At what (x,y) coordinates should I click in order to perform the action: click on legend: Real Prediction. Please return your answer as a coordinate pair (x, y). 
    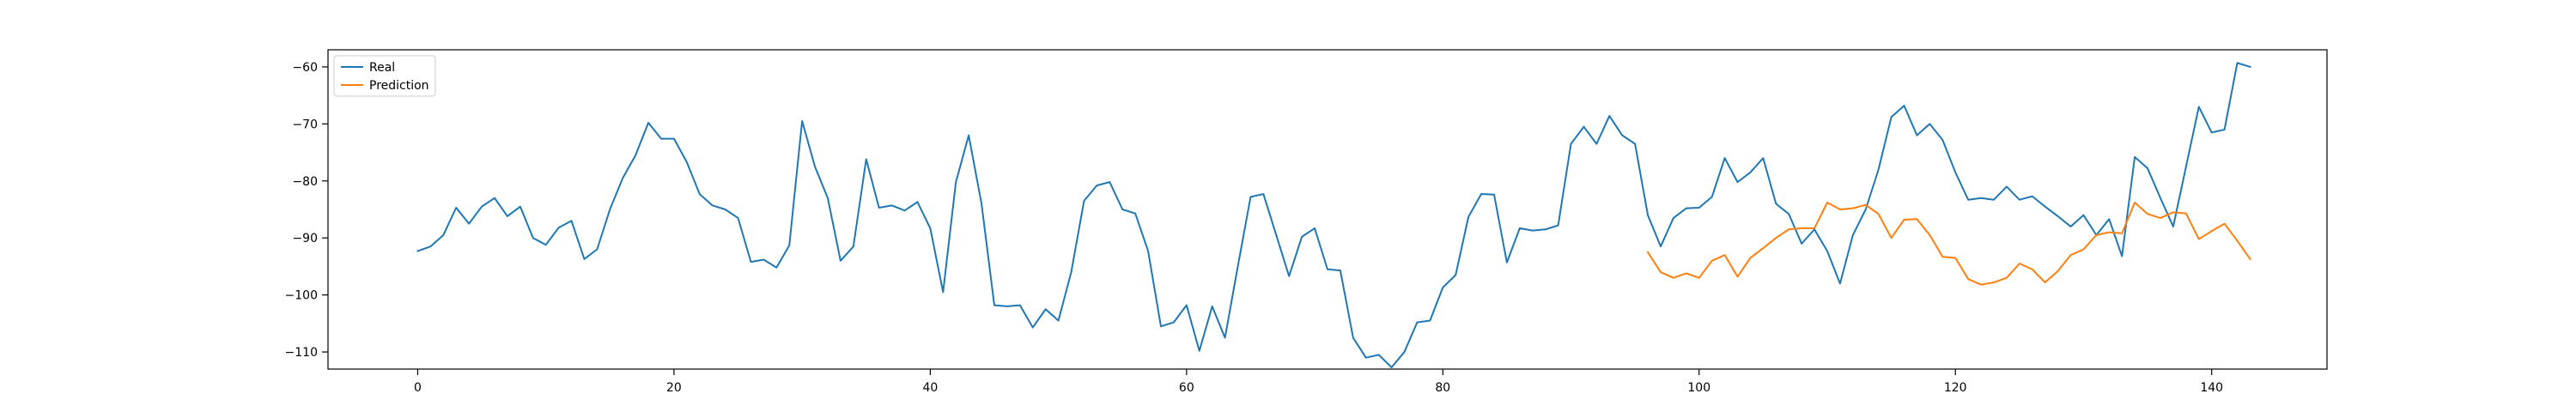
    Looking at the image, I should click on (385, 76).